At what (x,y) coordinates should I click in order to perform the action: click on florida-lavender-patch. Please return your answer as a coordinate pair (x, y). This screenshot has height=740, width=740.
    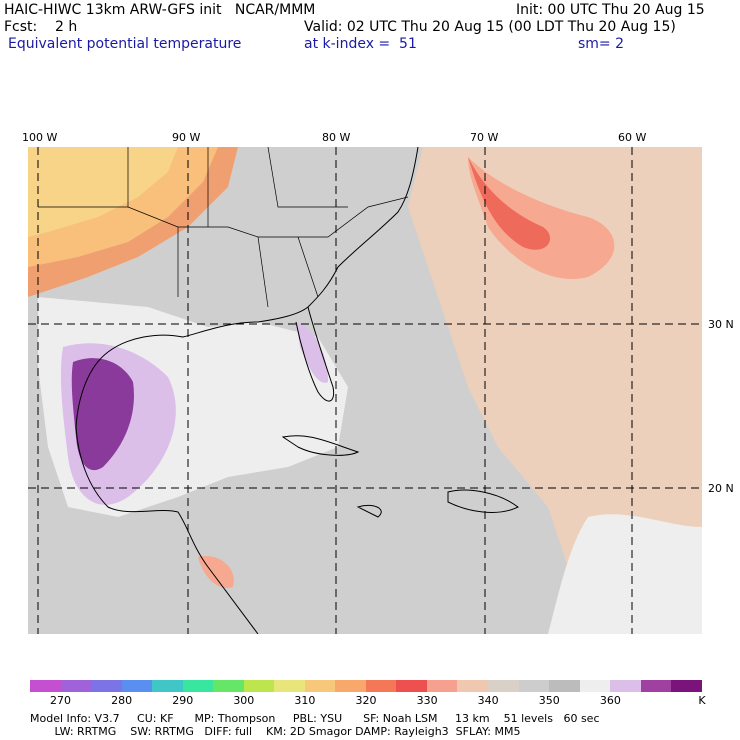
    Looking at the image, I should click on (312, 352).